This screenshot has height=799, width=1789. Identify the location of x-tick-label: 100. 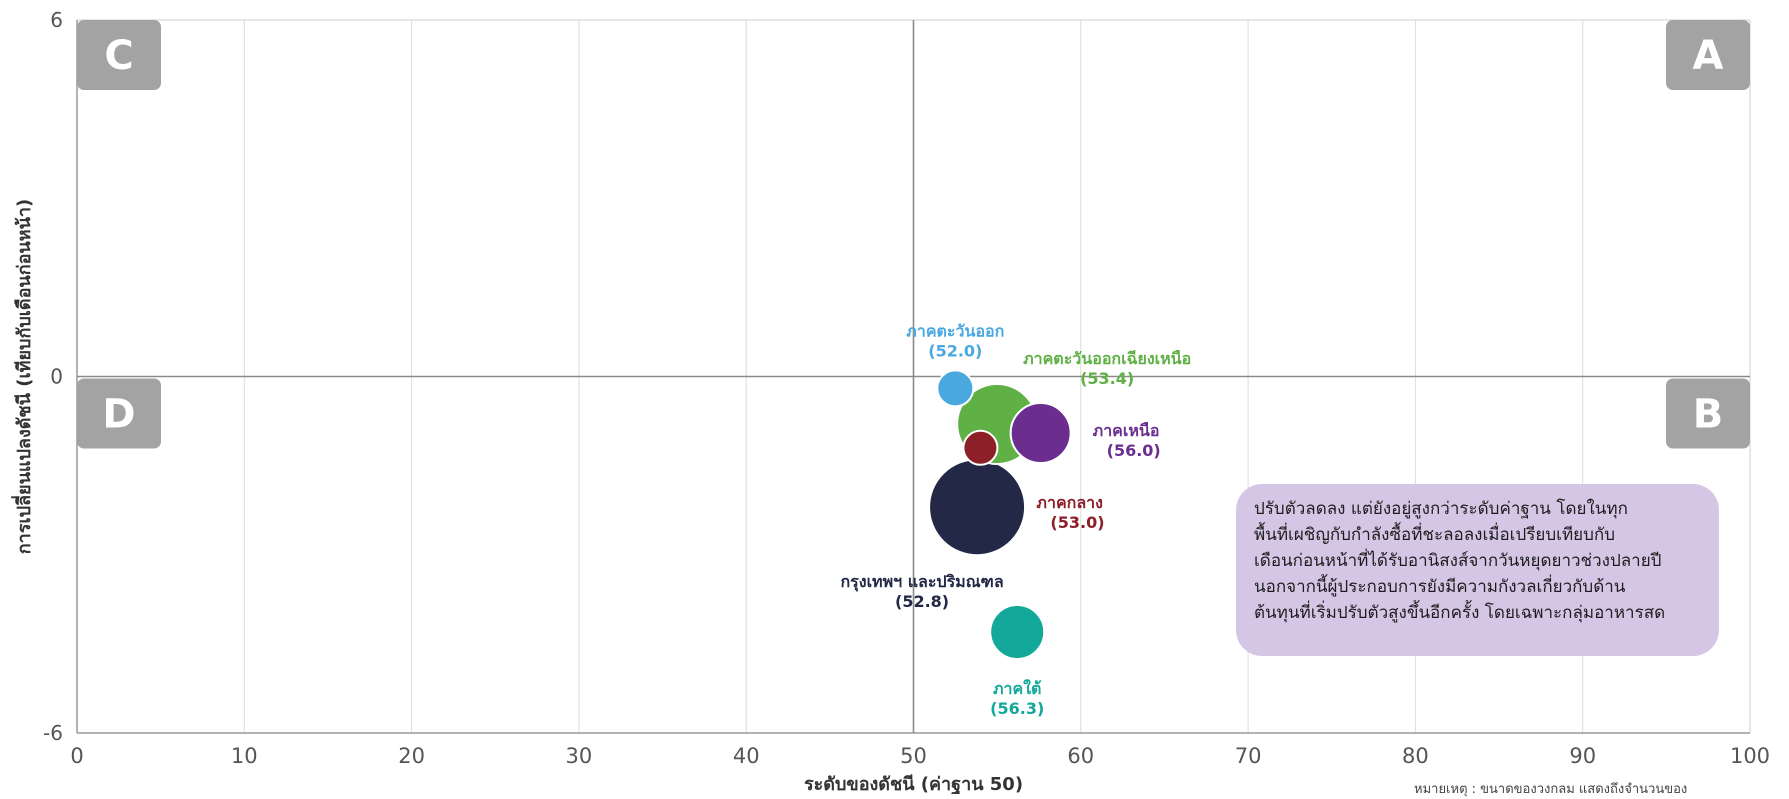
(1750, 756).